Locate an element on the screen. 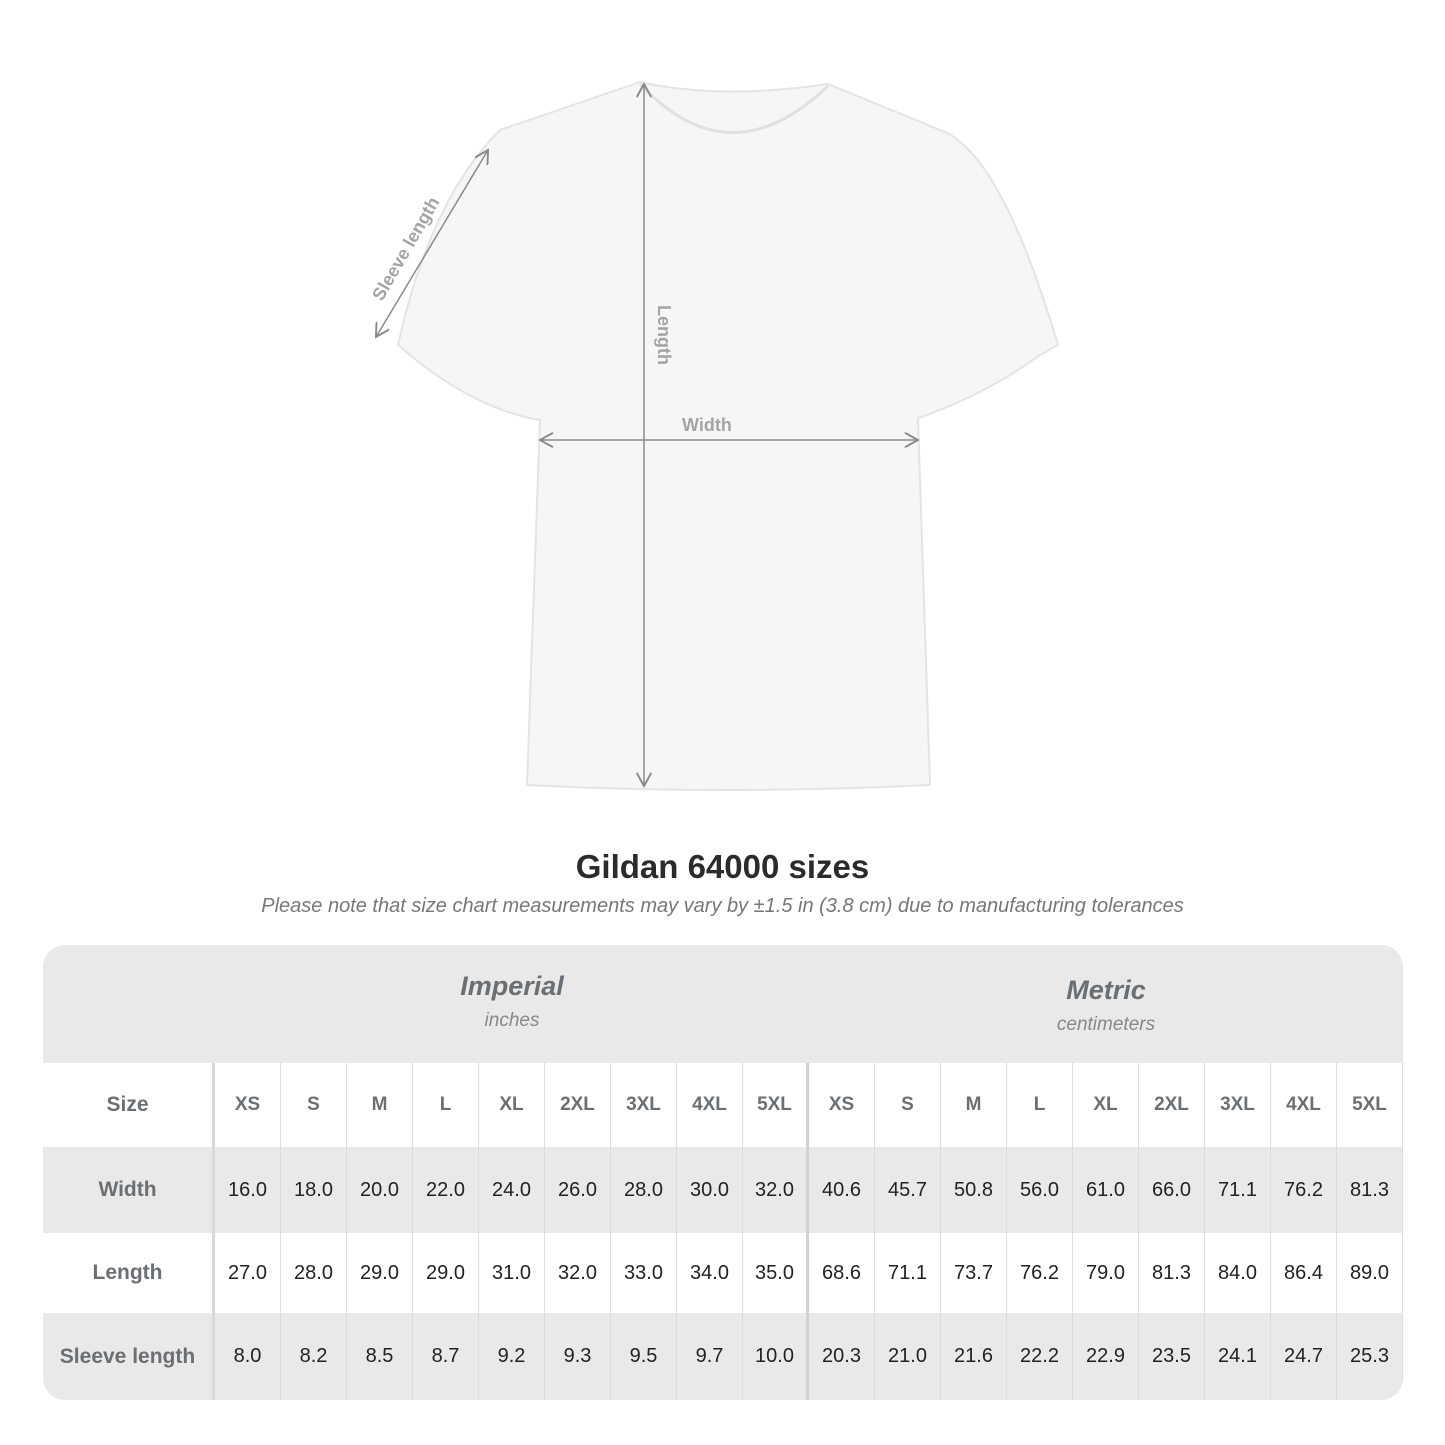 This screenshot has width=1445, height=1445. imperial-value-cell: 24.0 is located at coordinates (512, 1190).